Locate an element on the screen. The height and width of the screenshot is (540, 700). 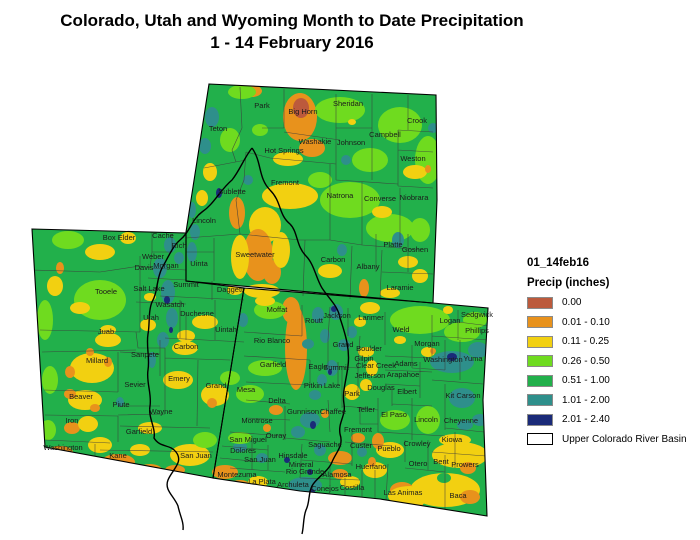
county-label-duchesne: Duchesne is located at coordinates (197, 313).